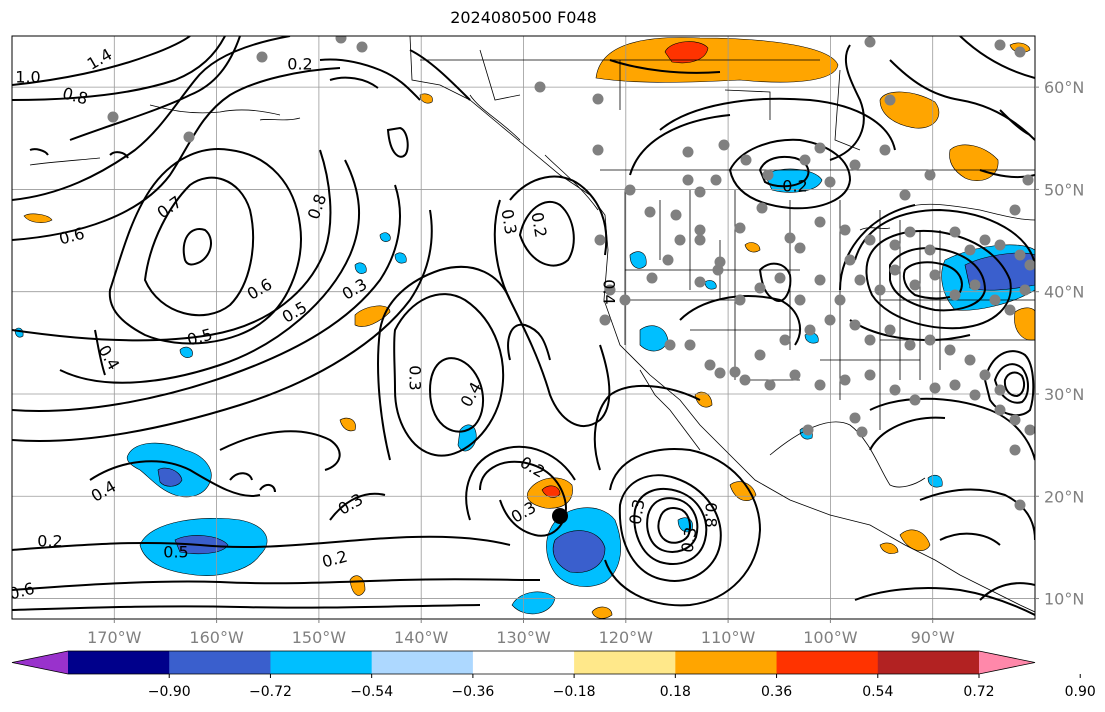  What do you see at coordinates (1064, 189) in the screenshot?
I see `lat-tick-label: 50°N` at bounding box center [1064, 189].